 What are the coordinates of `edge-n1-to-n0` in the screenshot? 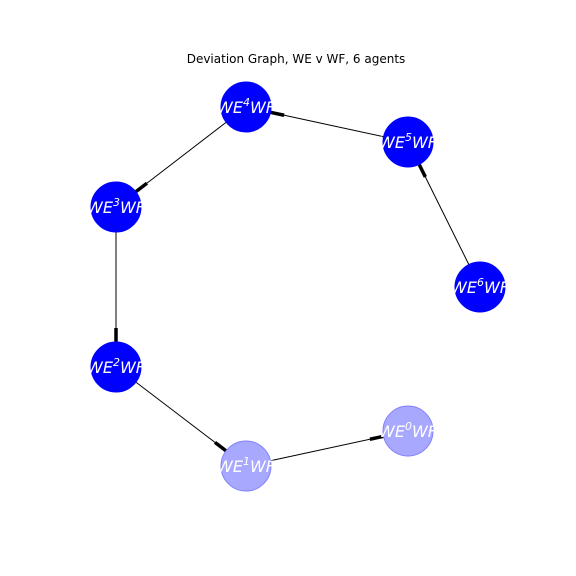 It's located at (327, 448).